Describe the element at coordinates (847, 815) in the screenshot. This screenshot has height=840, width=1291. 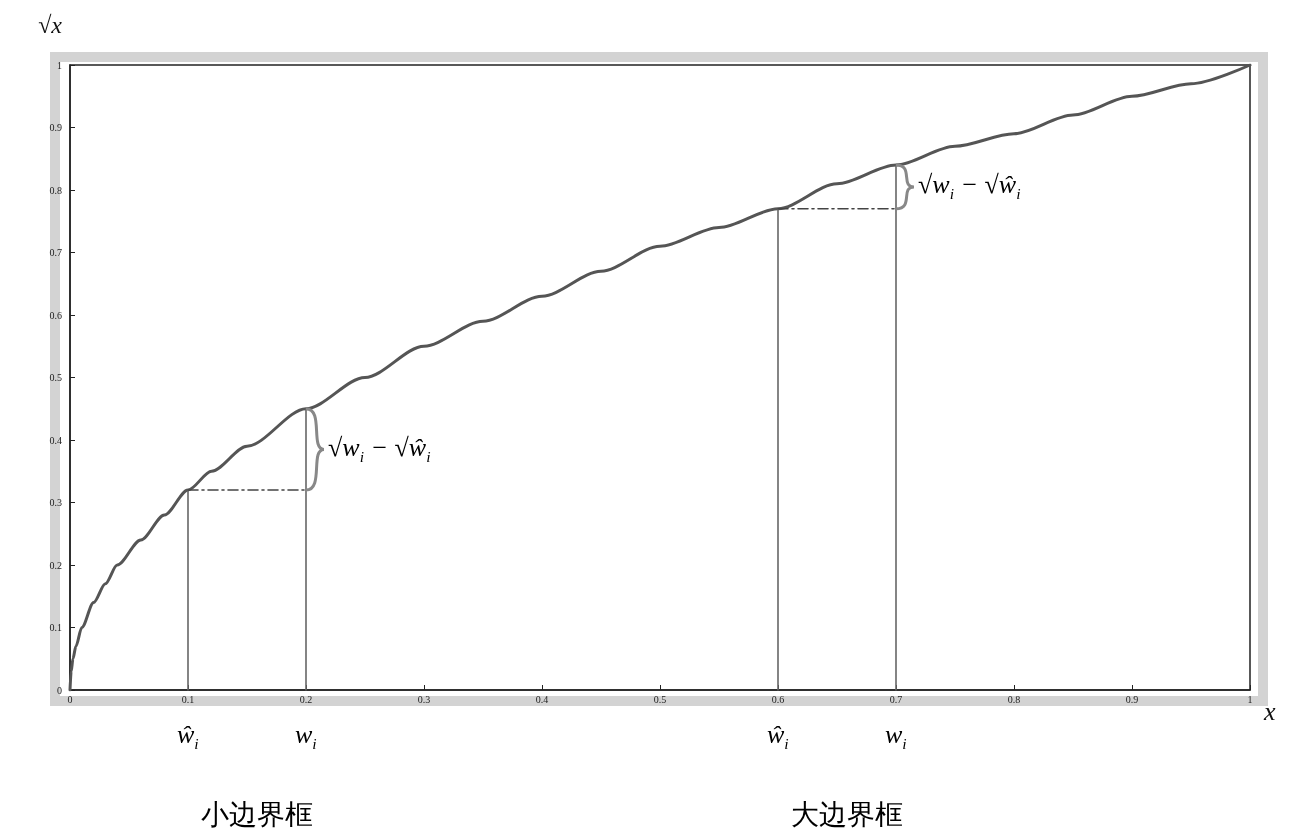
I see `text: 大边界框` at that location.